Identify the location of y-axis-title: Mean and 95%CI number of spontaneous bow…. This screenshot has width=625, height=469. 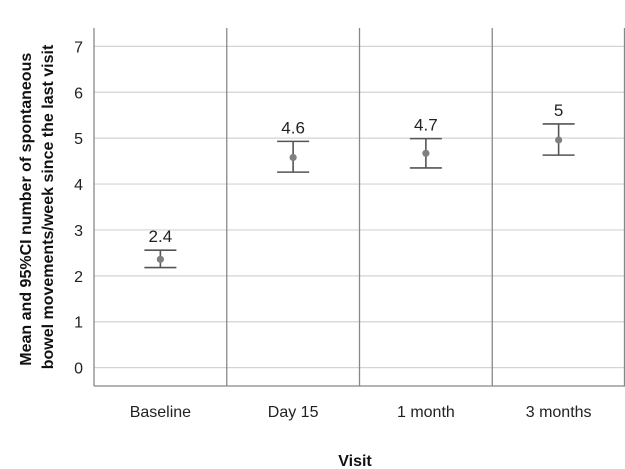
(37, 206).